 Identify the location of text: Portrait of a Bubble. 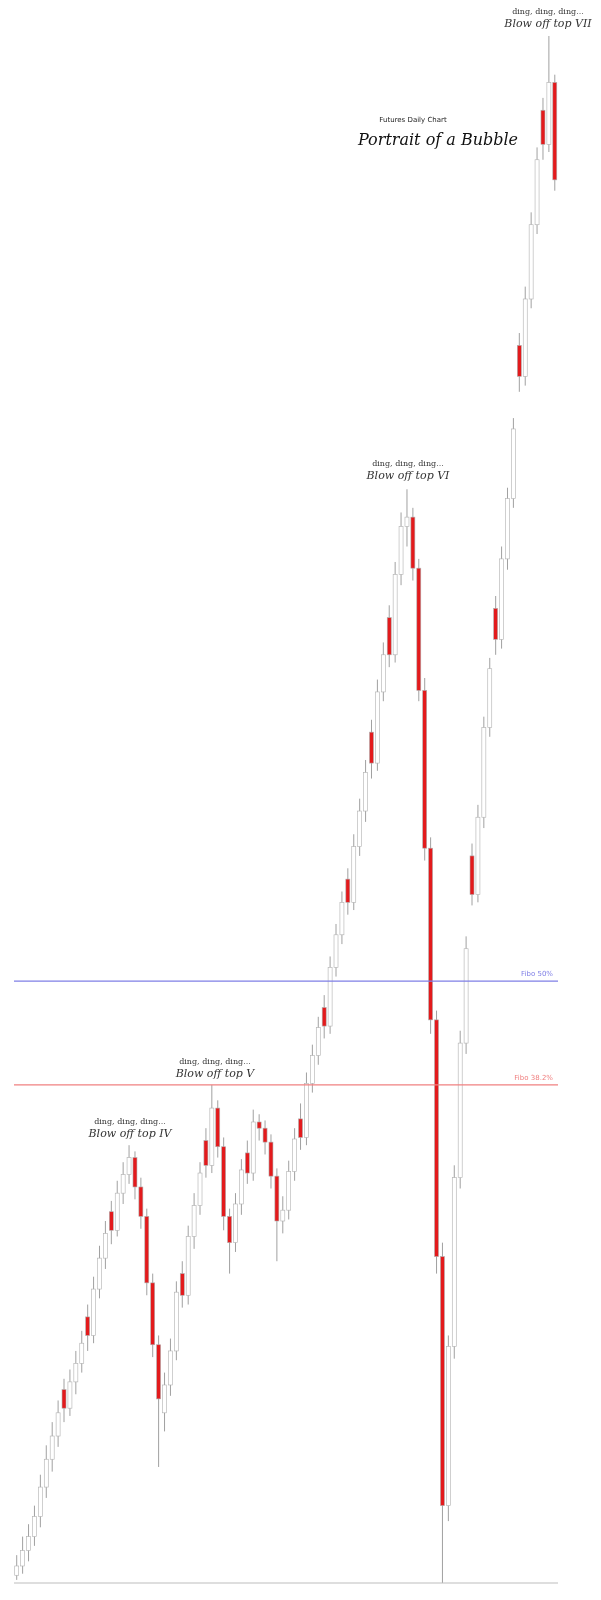
(438, 139).